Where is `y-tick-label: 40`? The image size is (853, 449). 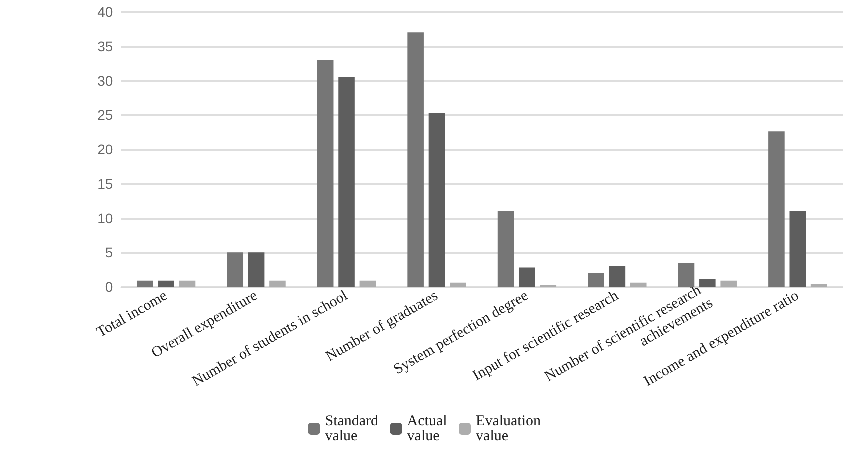
y-tick-label: 40 is located at coordinates (106, 12).